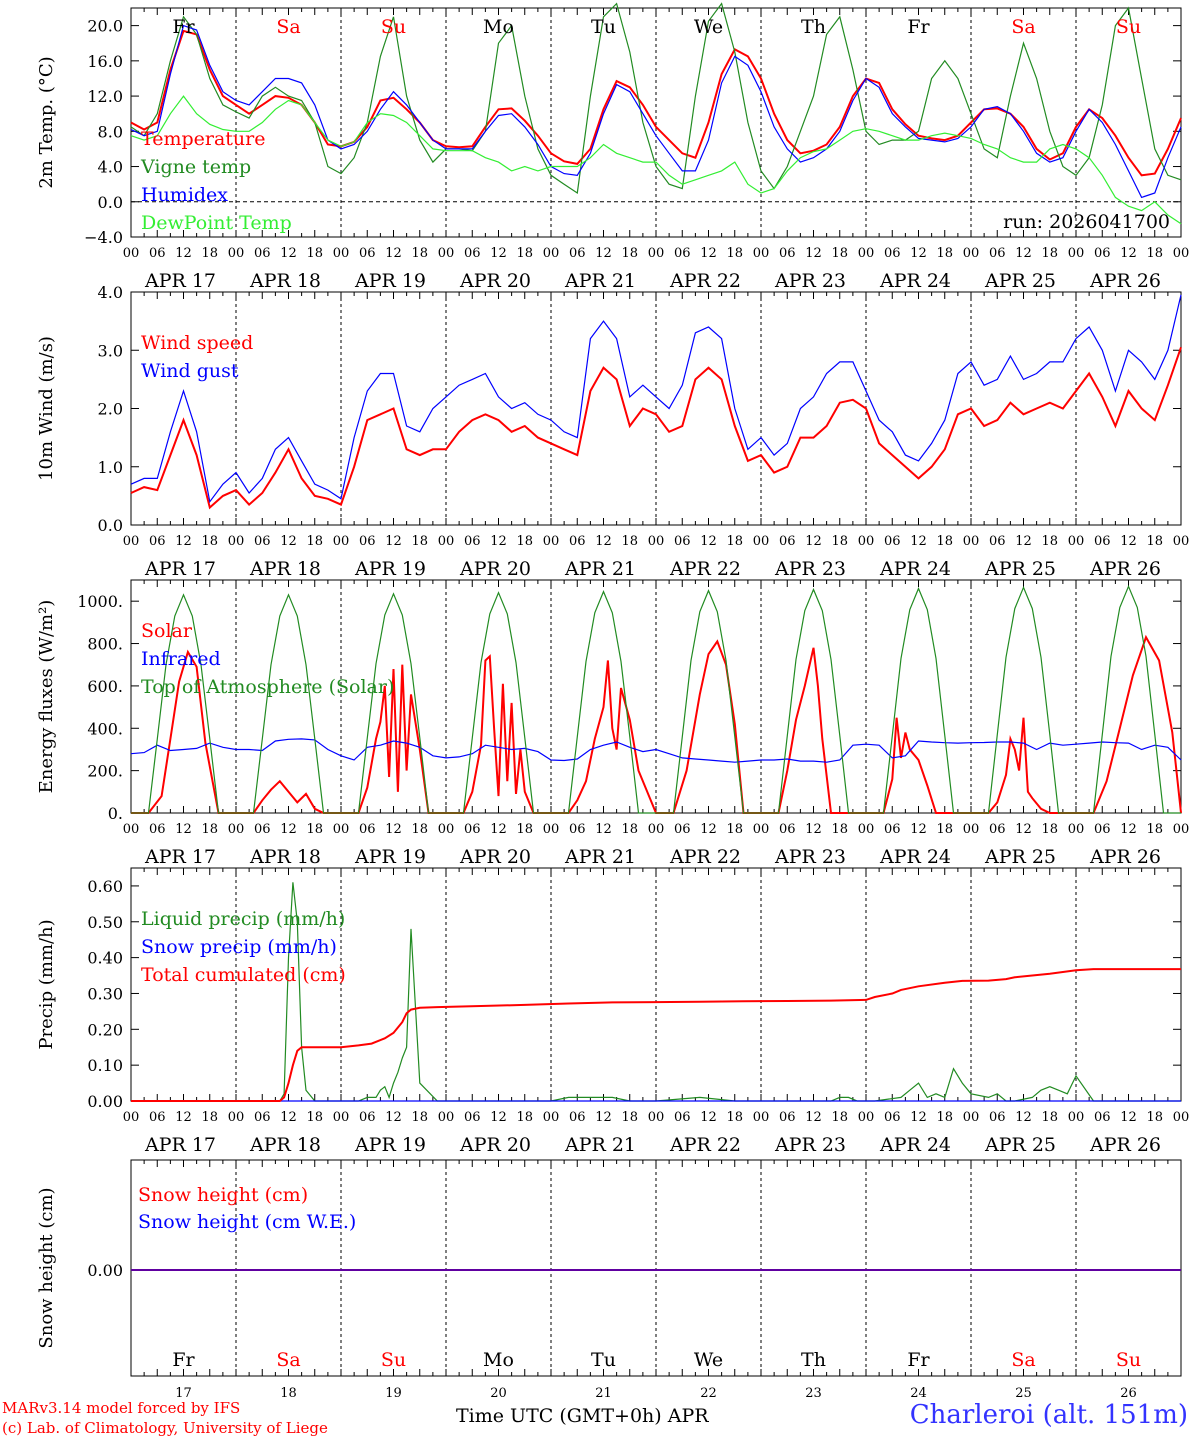 This screenshot has width=1194, height=1440. What do you see at coordinates (813, 1393) in the screenshot?
I see `day-number: 23` at bounding box center [813, 1393].